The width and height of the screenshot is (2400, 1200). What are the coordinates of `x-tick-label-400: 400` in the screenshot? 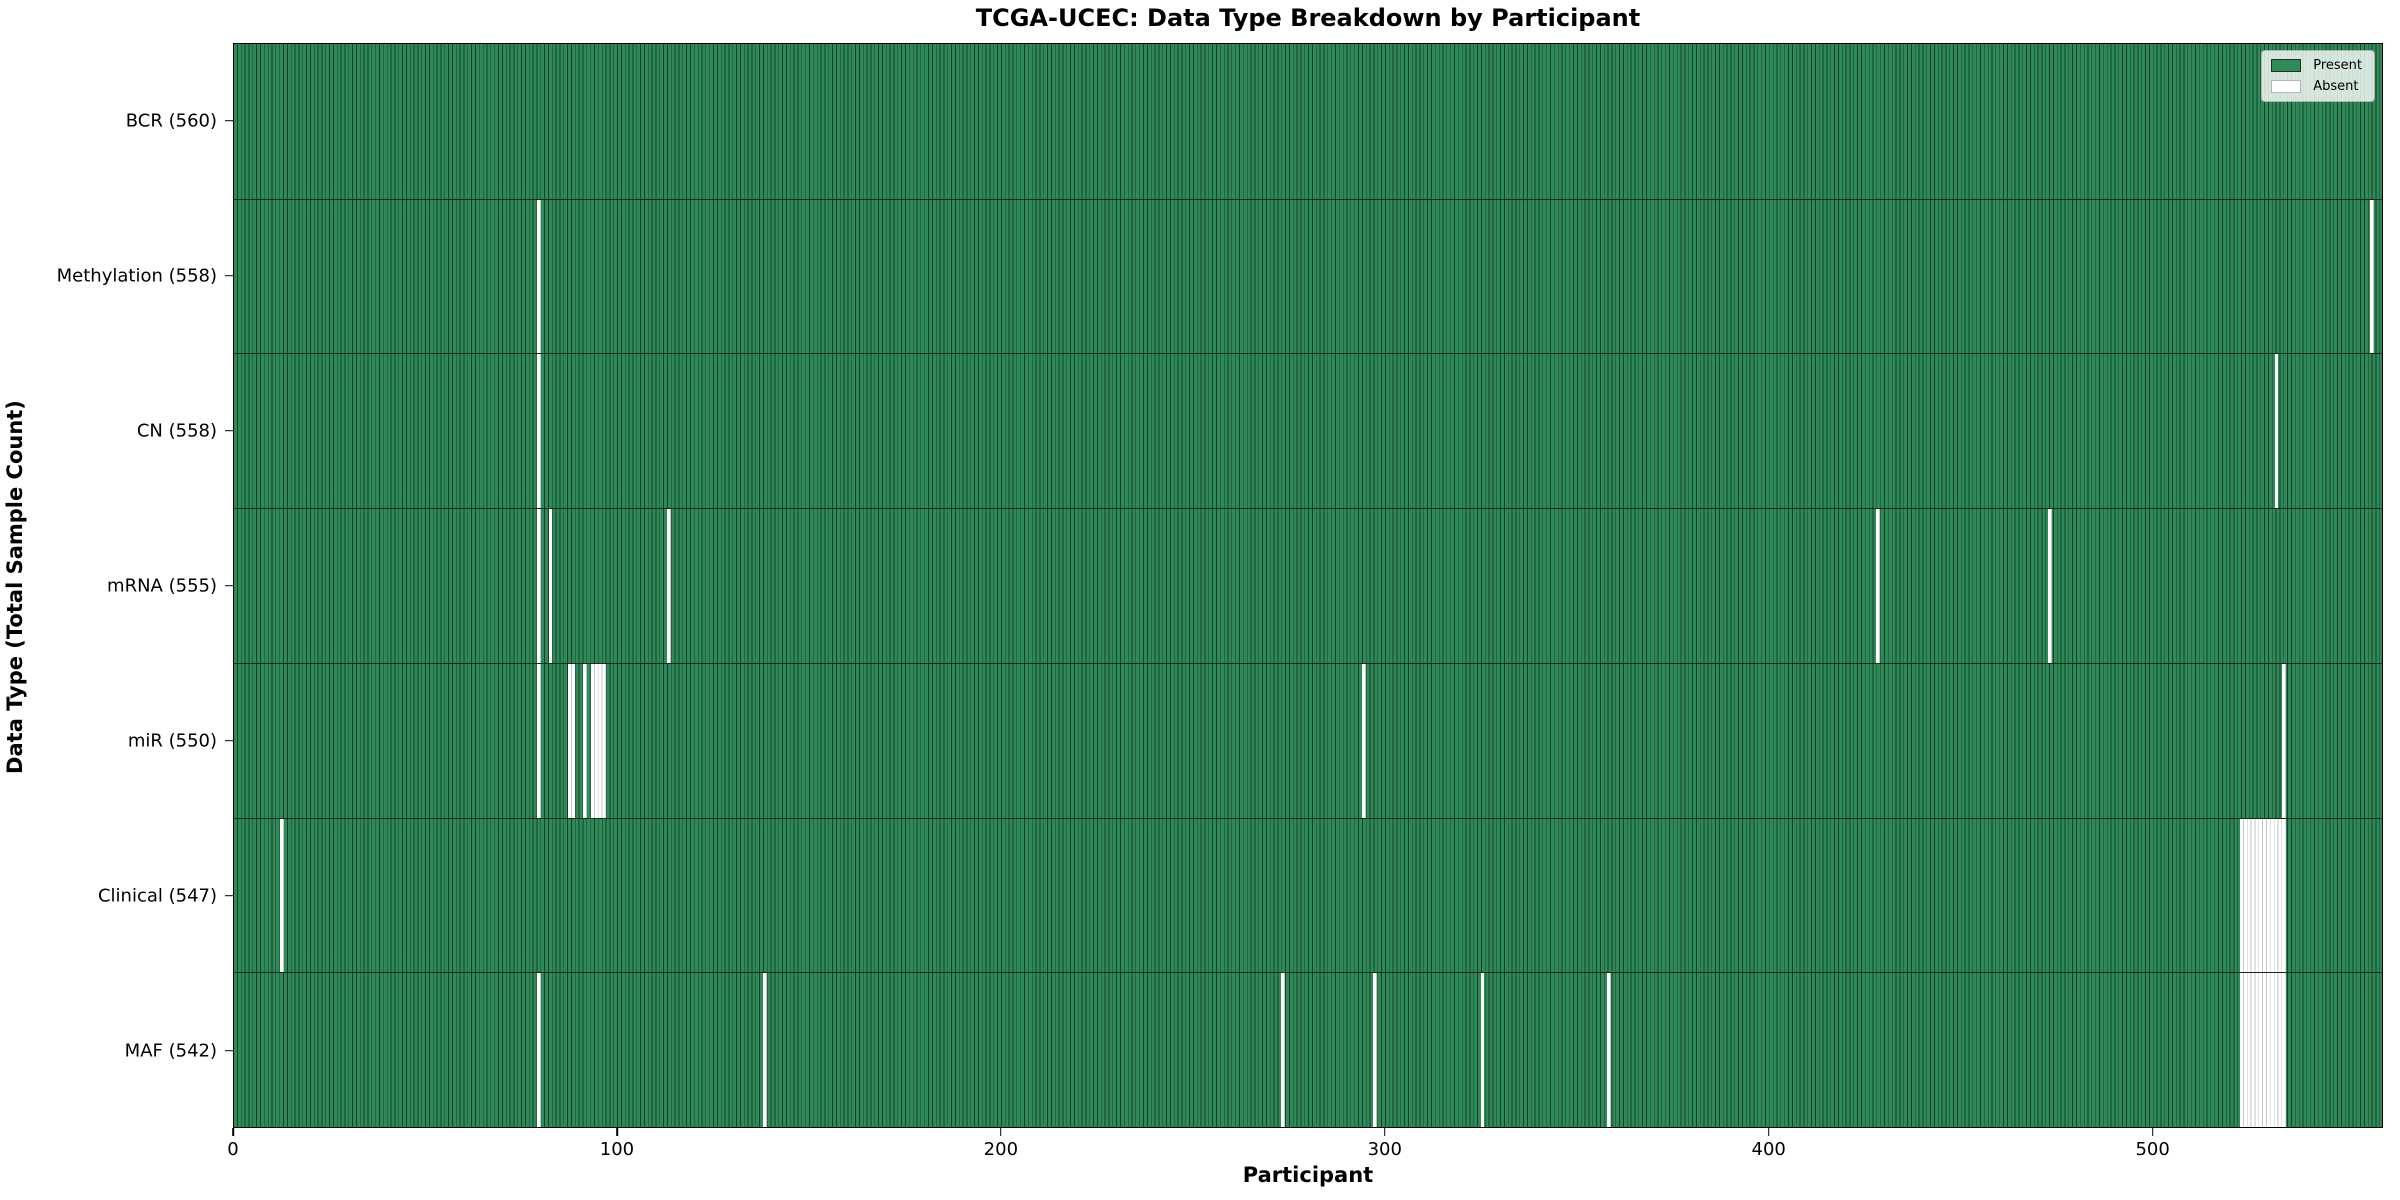 It's located at (1768, 1149).